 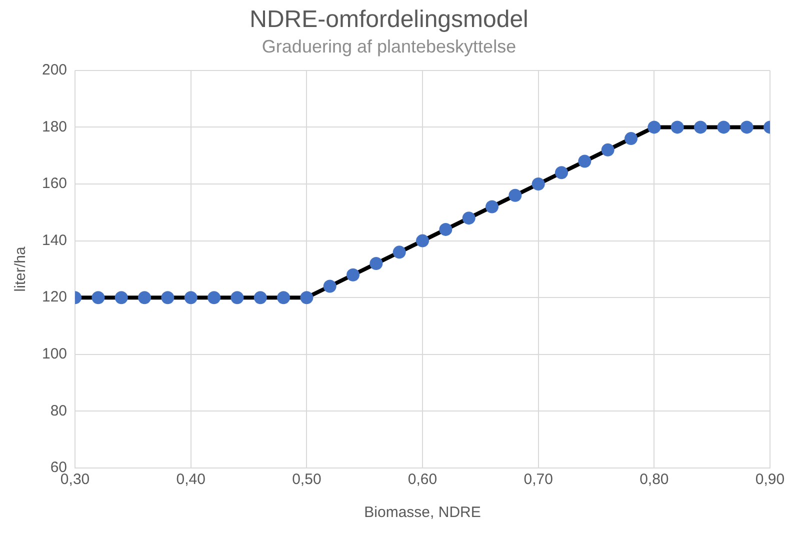 What do you see at coordinates (538, 479) in the screenshot?
I see `x-tick-label: 0,70` at bounding box center [538, 479].